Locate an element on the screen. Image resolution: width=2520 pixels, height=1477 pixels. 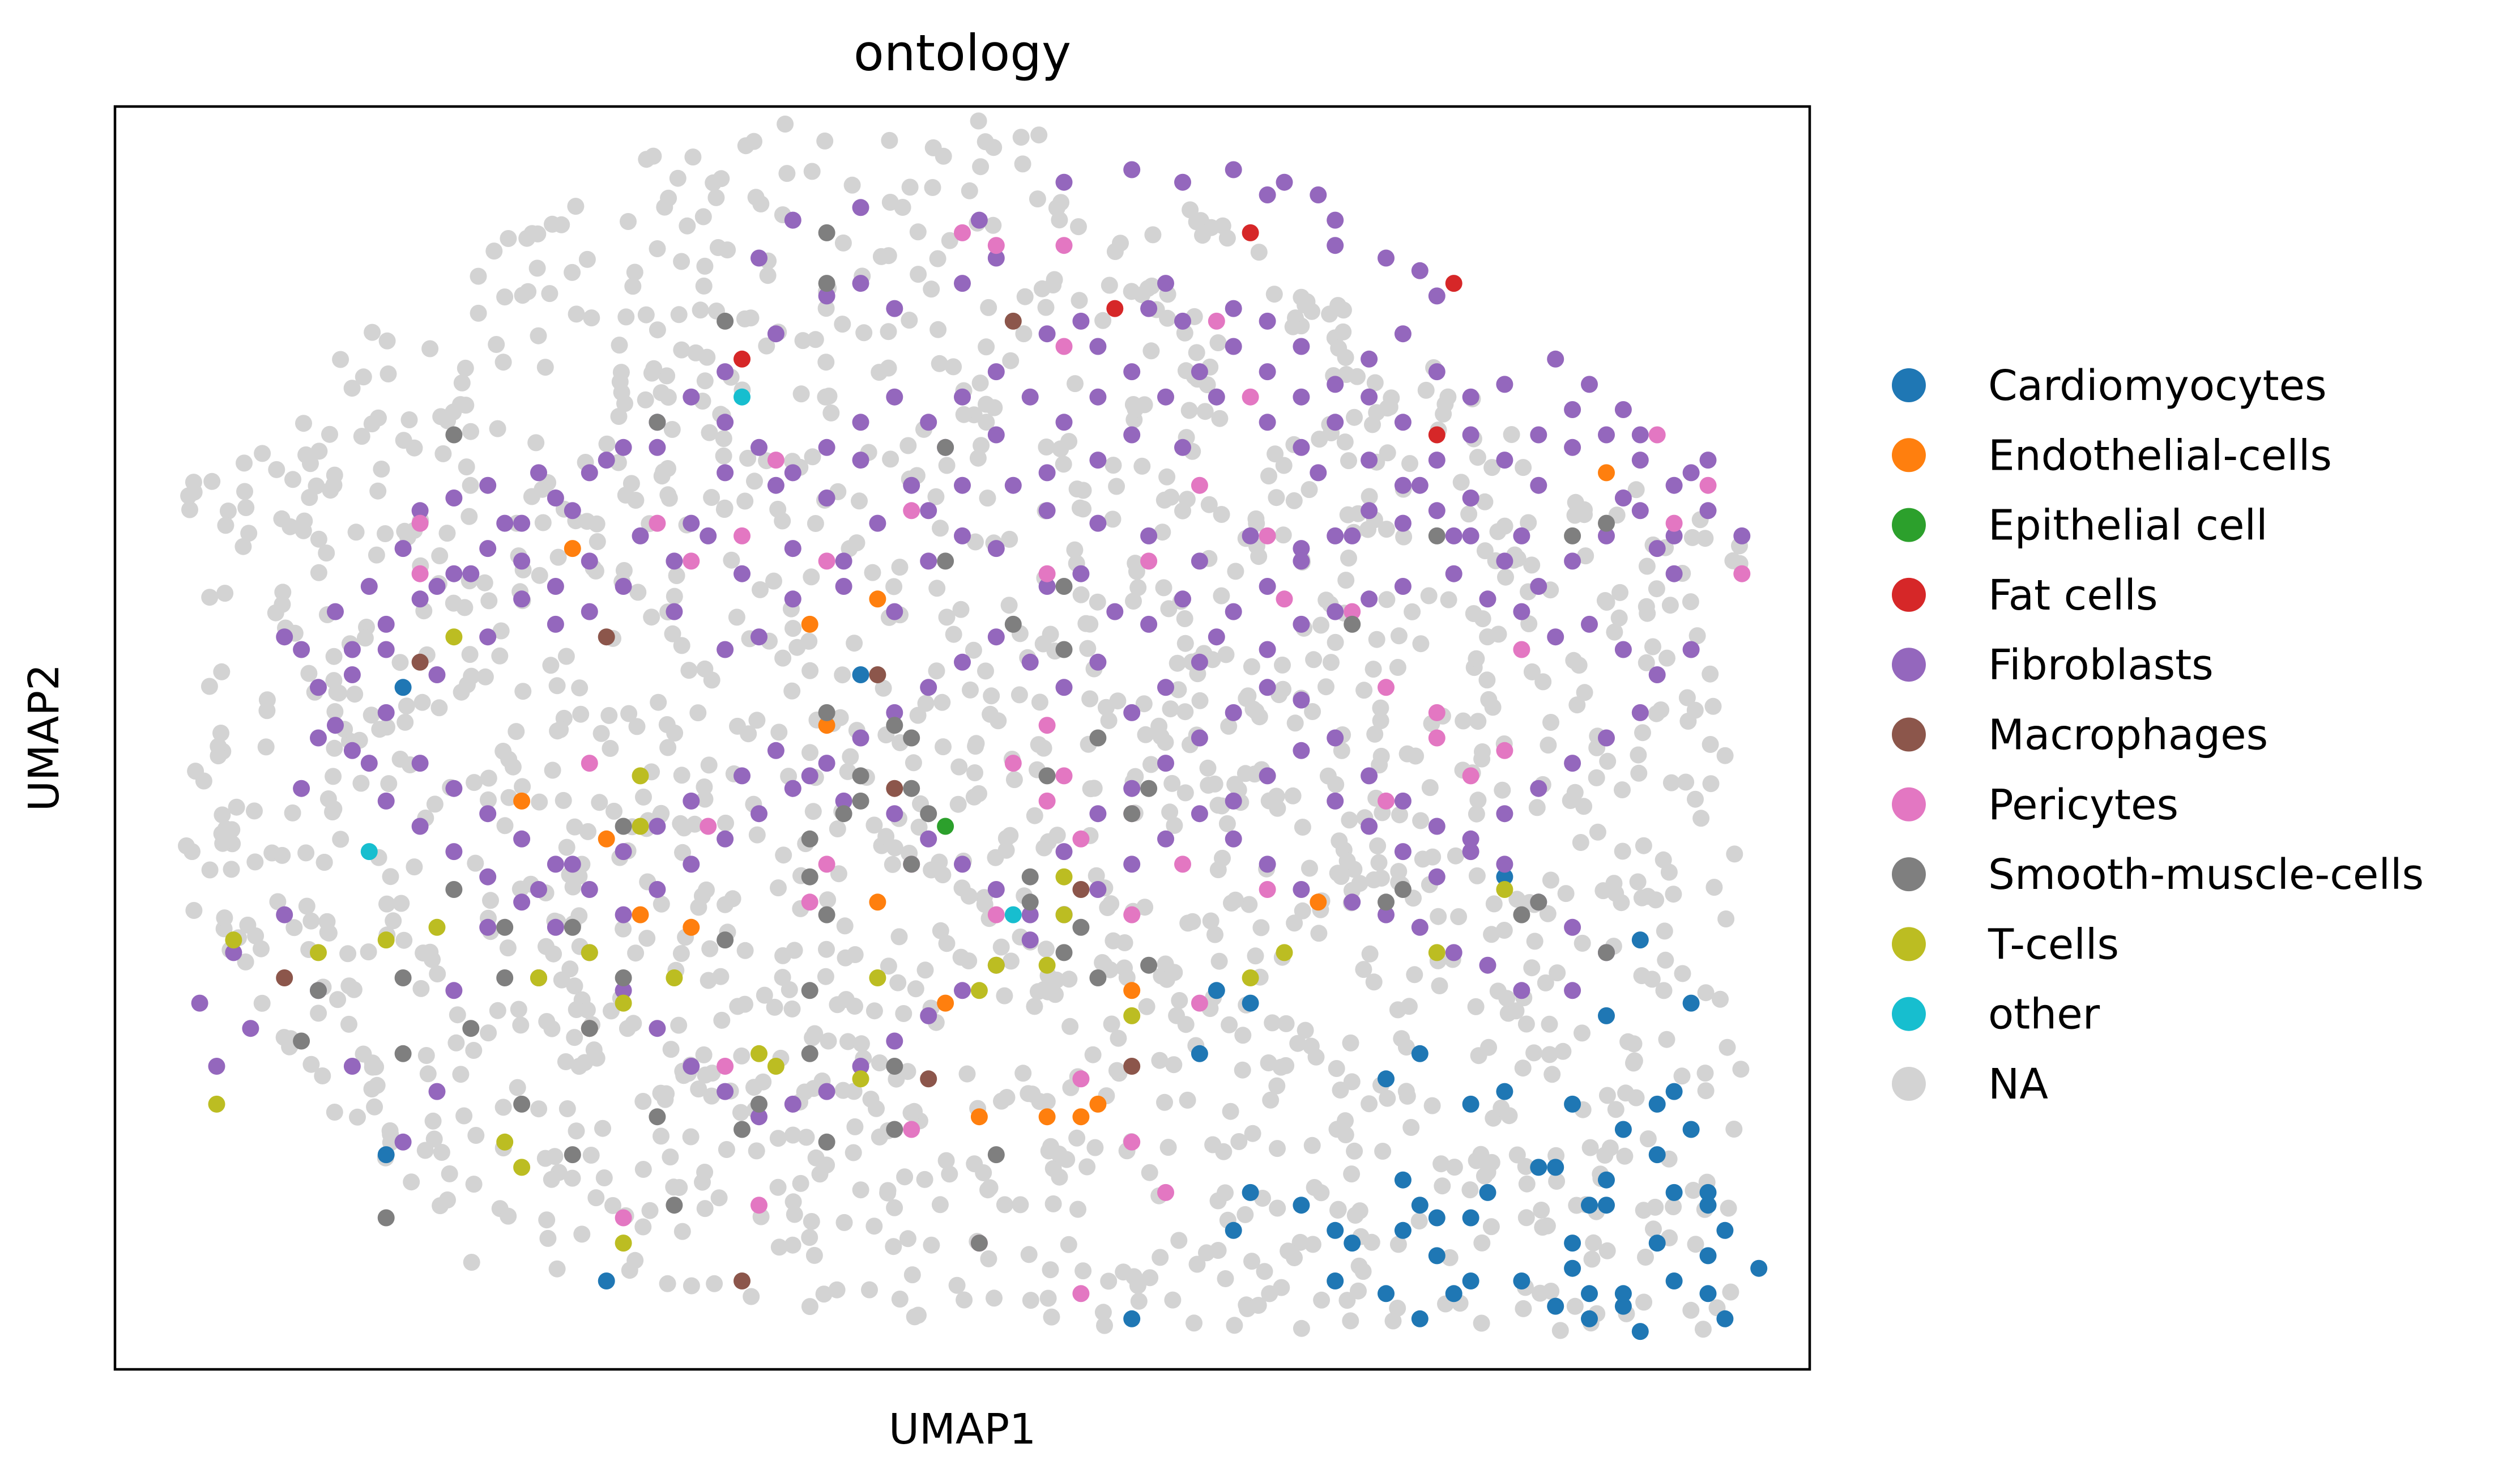
legend-marker-smooth-muscle-cells is located at coordinates (1909, 875).